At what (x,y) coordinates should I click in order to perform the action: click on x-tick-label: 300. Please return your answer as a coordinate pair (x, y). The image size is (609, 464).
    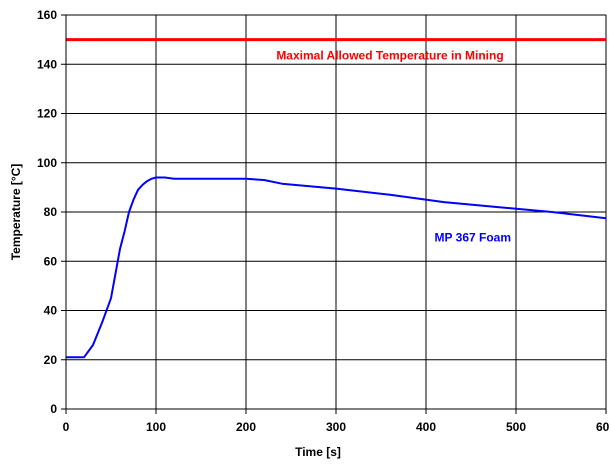
    Looking at the image, I should click on (336, 427).